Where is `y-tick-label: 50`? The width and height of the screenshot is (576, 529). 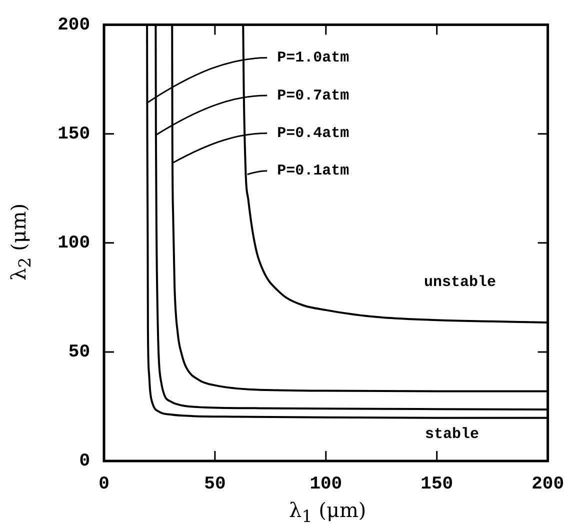
y-tick-label: 50 is located at coordinates (79, 352).